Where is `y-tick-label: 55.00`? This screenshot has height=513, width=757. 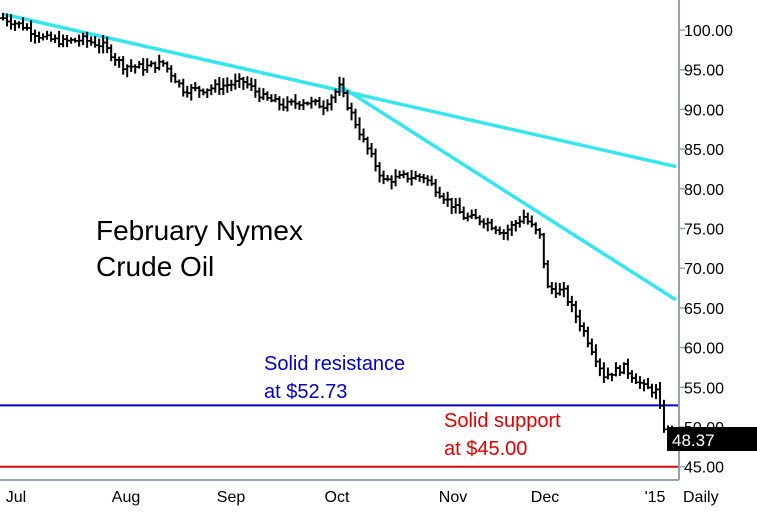 y-tick-label: 55.00 is located at coordinates (704, 388).